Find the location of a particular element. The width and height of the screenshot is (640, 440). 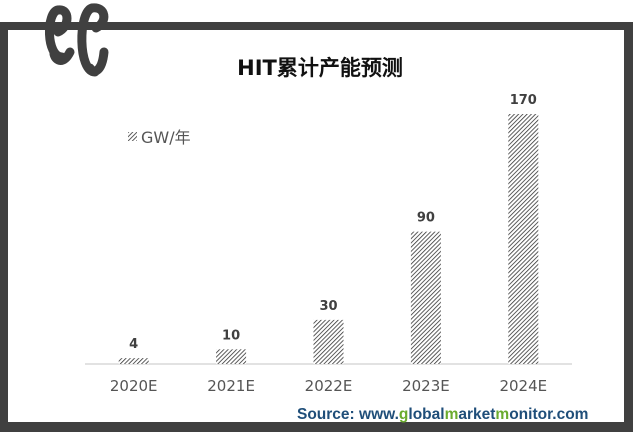

bar-2020E is located at coordinates (133, 361).